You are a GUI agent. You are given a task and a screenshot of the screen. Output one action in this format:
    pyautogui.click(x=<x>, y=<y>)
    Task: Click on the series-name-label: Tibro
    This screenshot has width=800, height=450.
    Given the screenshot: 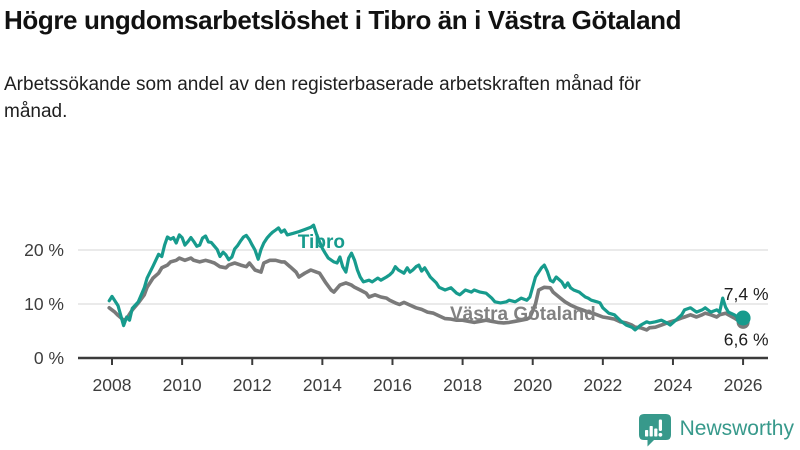 What is the action you would take?
    pyautogui.click(x=321, y=242)
    